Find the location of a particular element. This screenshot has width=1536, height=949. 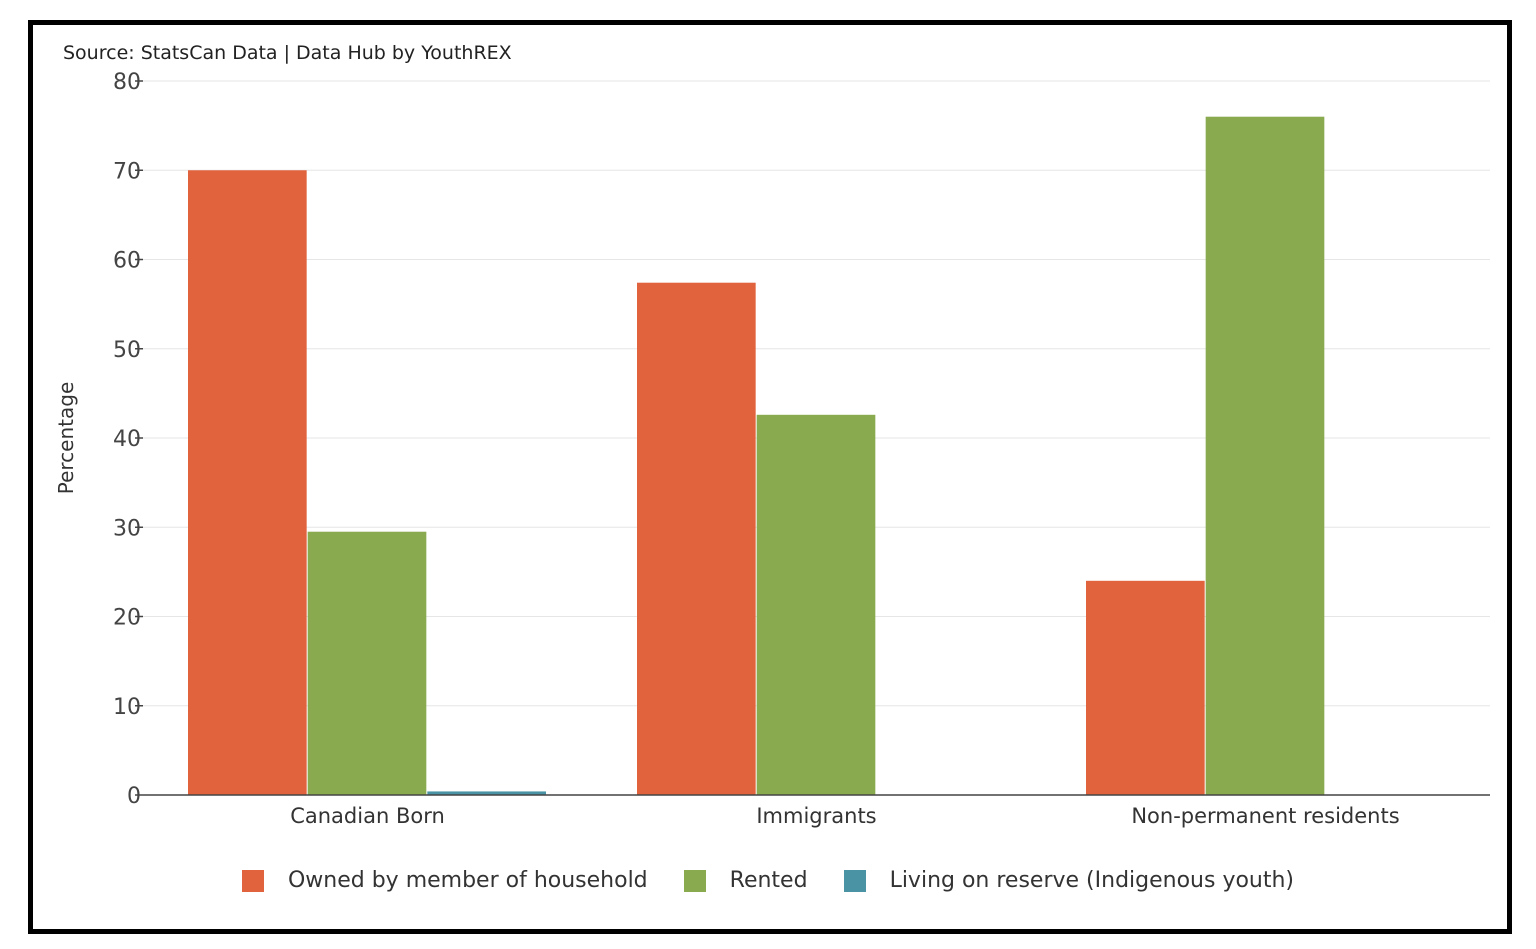

legend-item-rented: Rented is located at coordinates (745, 880).